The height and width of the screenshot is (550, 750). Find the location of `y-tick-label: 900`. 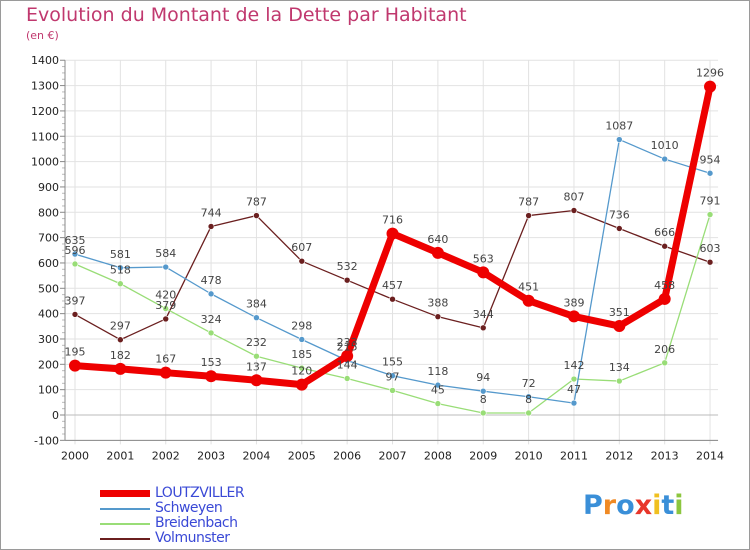

y-tick-label: 900 is located at coordinates (48, 187).